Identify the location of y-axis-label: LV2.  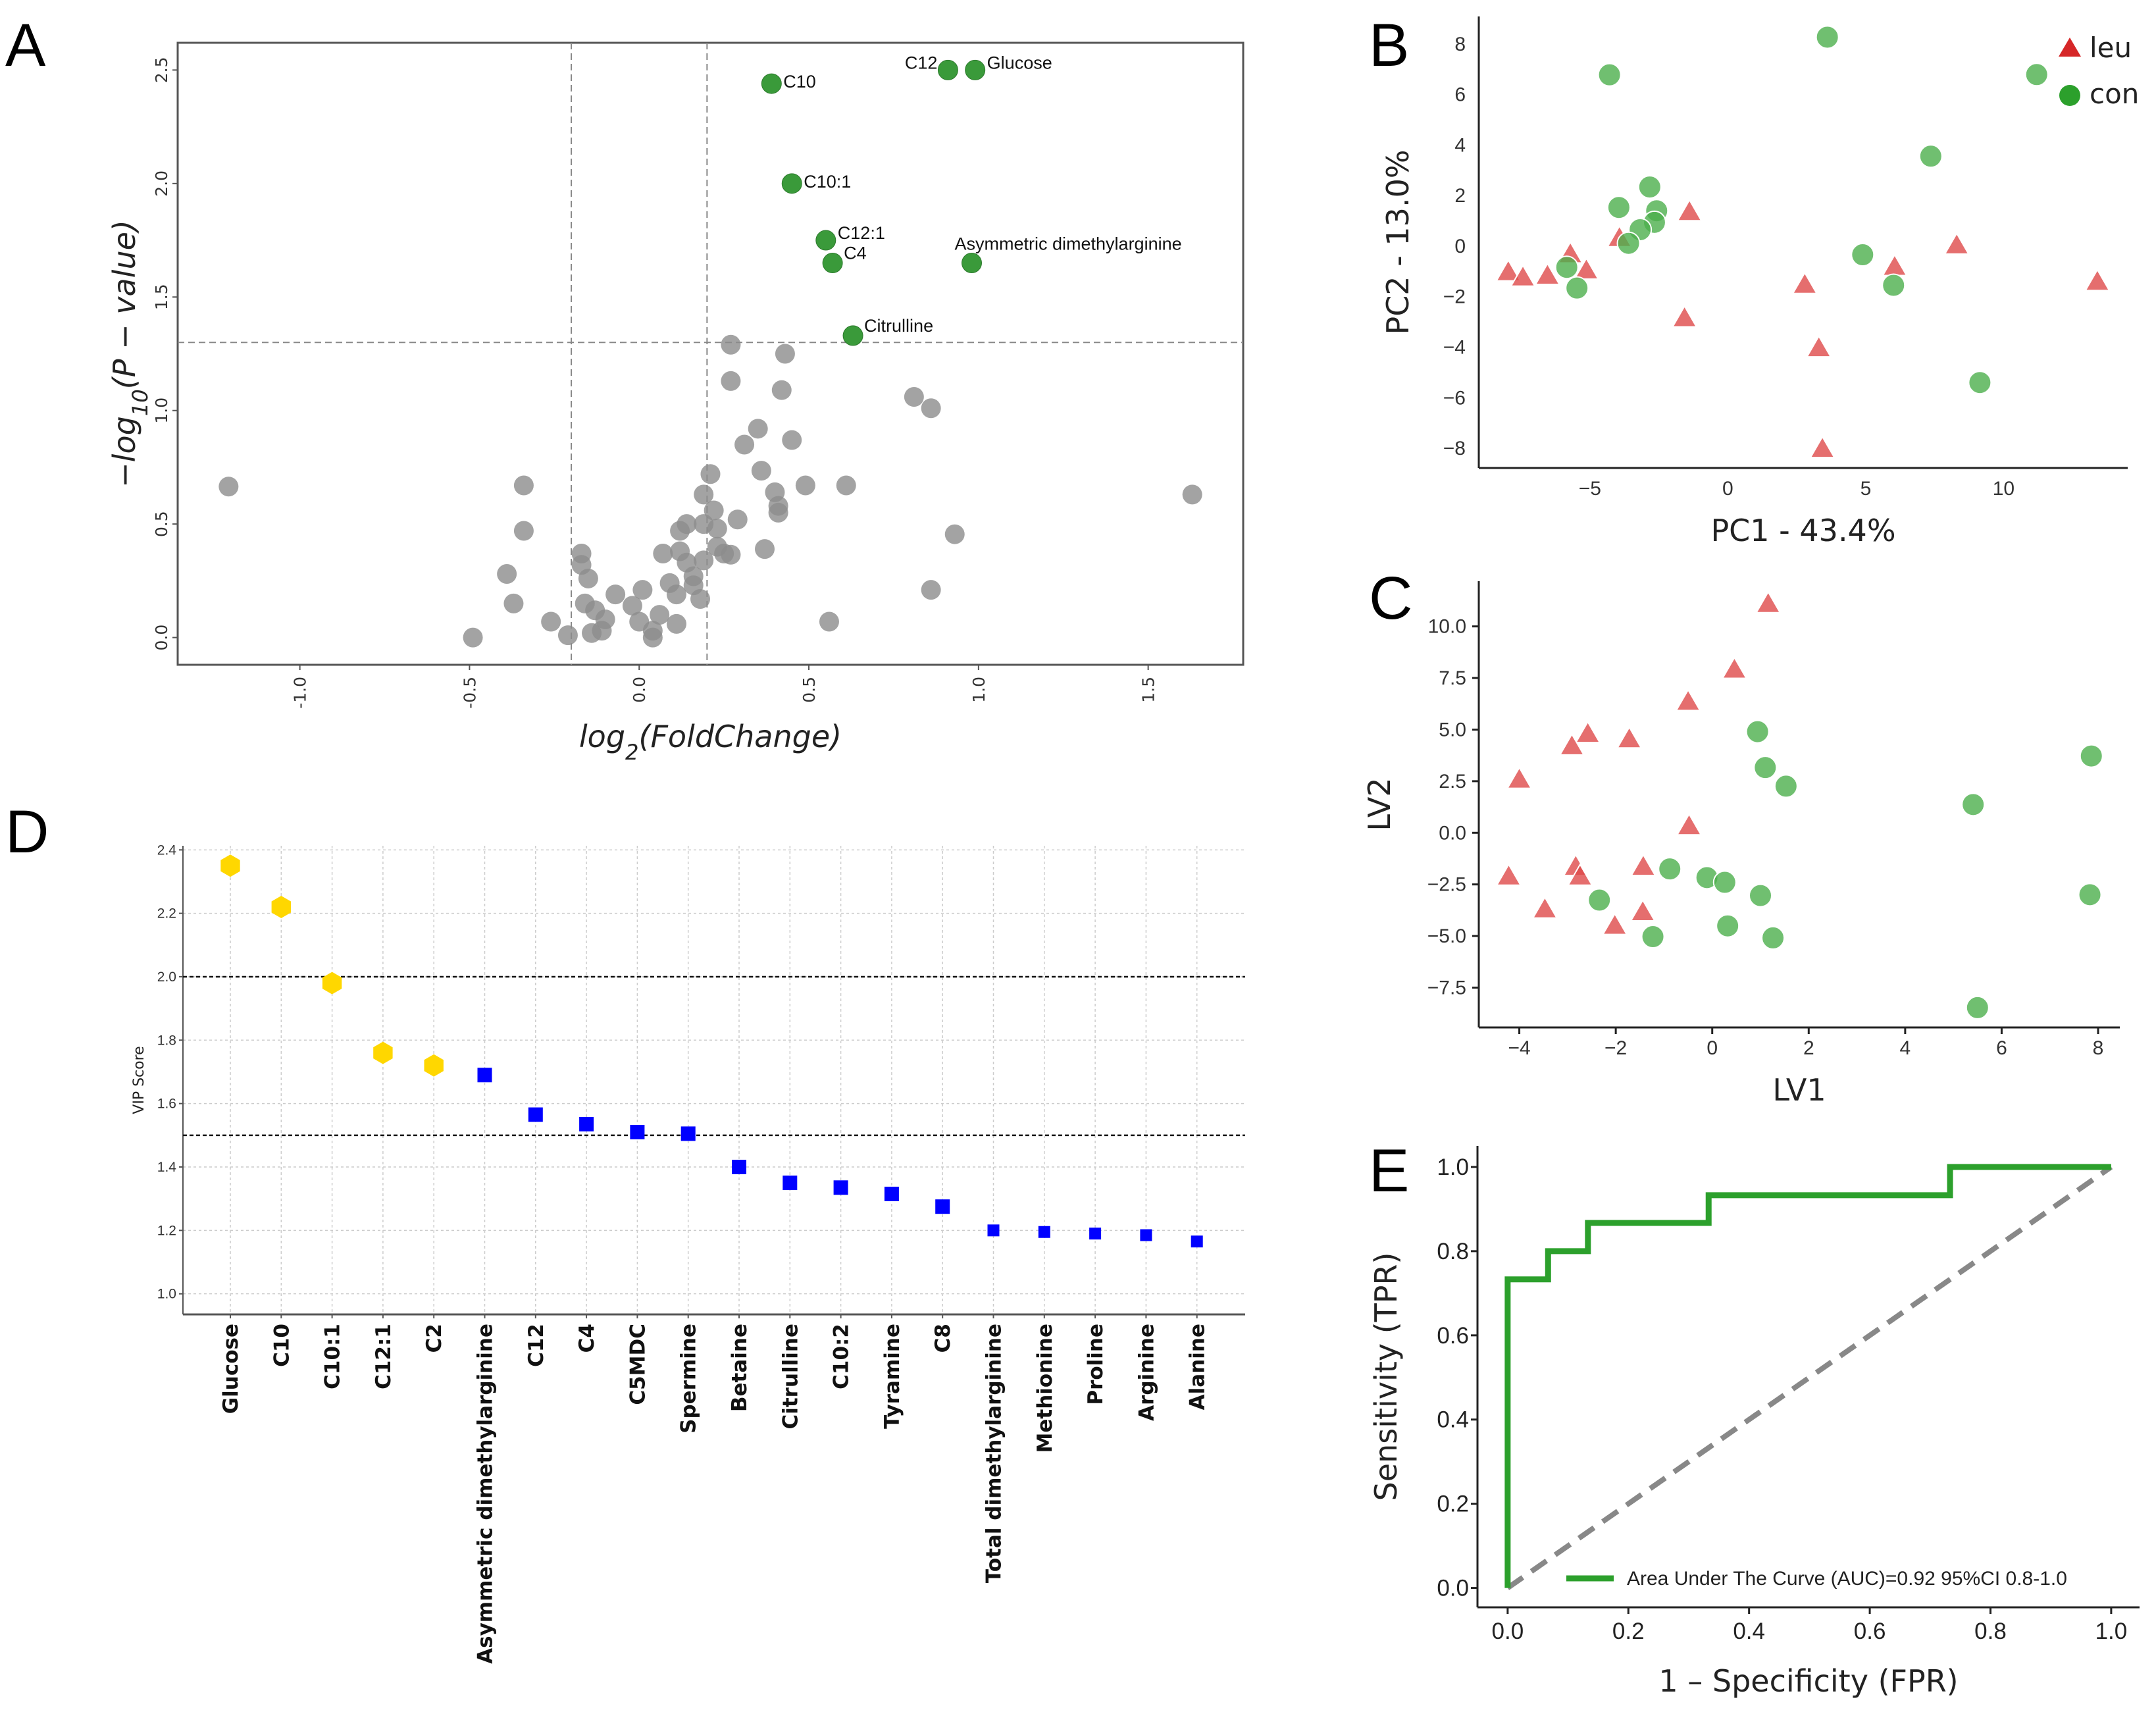
(1379, 804).